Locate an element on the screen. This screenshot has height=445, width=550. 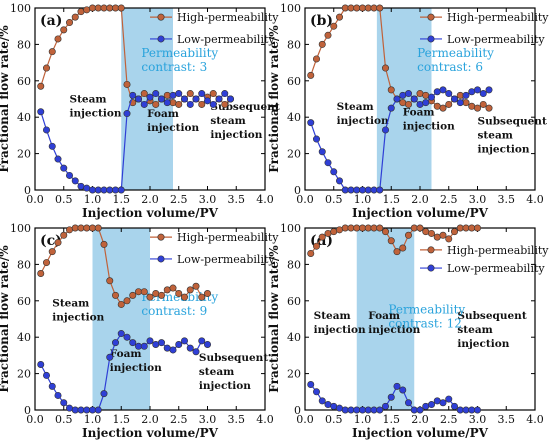
permeability-contrast-label: Permeability contrast: 6 is located at coordinates (455, 60).